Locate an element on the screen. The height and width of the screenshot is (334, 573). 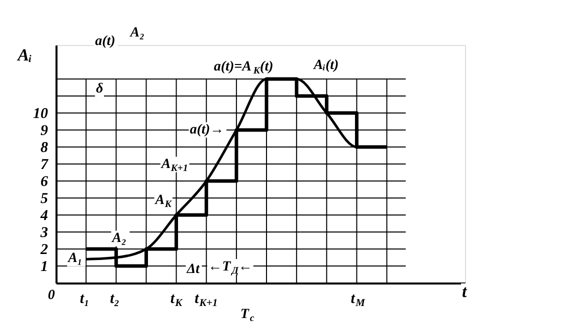
y-tick-label: 2 is located at coordinates (44, 250).